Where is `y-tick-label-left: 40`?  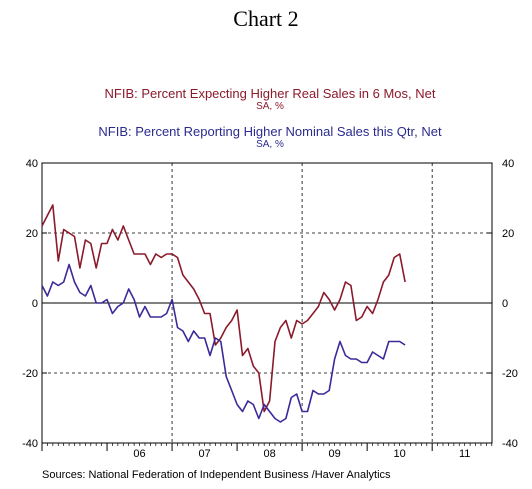 y-tick-label-left: 40 is located at coordinates (32, 164).